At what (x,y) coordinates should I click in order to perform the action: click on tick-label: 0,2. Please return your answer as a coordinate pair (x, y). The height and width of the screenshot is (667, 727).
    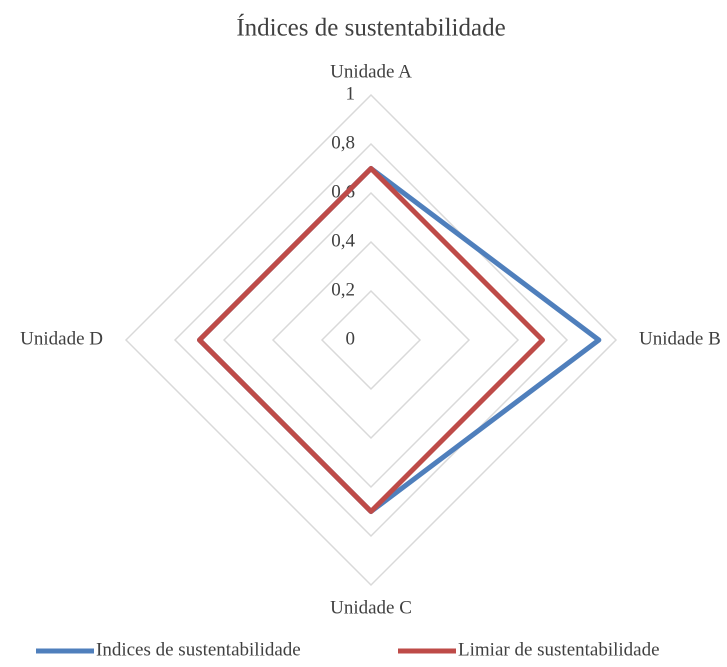
    Looking at the image, I should click on (343, 289).